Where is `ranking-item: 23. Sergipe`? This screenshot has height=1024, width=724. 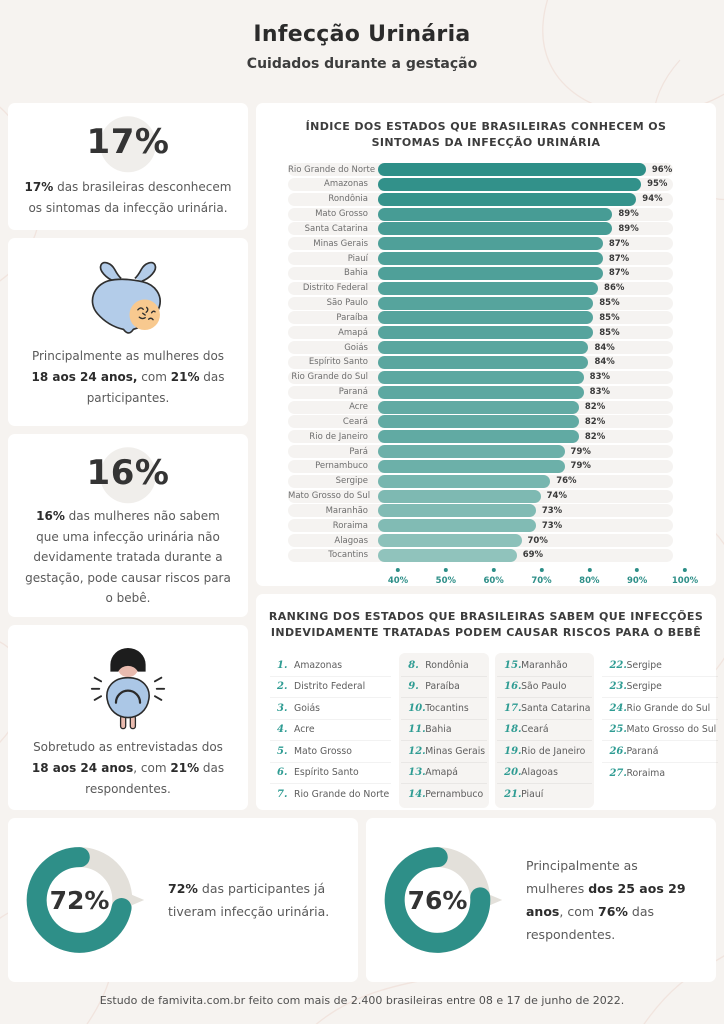 ranking-item: 23. Sergipe is located at coordinates (660, 687).